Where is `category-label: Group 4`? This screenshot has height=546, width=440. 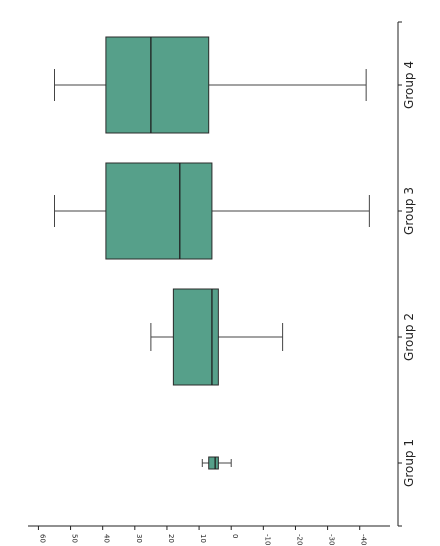 category-label: Group 4 is located at coordinates (409, 85).